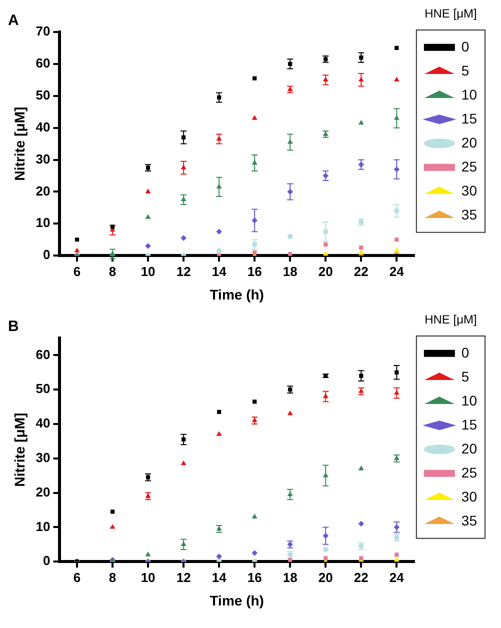  What do you see at coordinates (13, 21) in the screenshot?
I see `chart-title: A` at bounding box center [13, 21].